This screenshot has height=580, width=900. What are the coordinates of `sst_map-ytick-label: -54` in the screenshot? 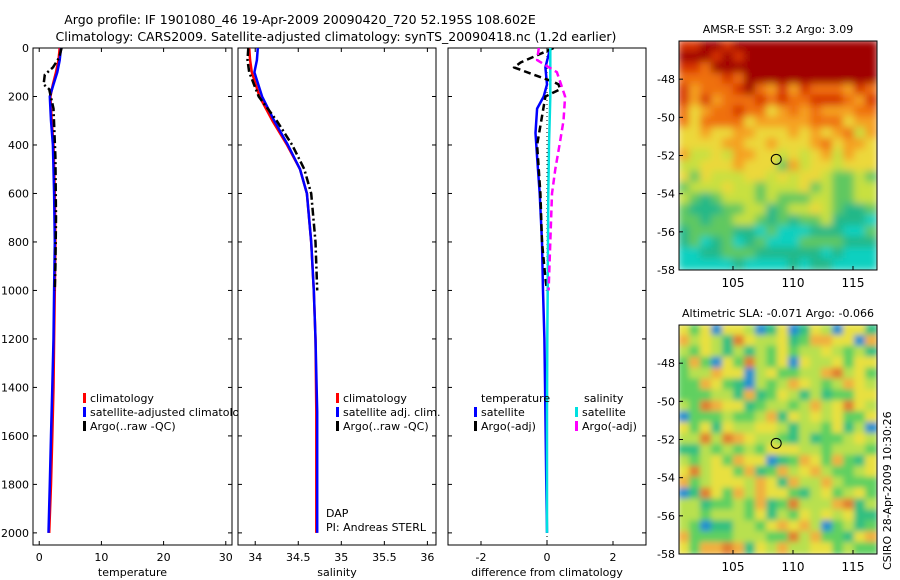 It's located at (666, 194).